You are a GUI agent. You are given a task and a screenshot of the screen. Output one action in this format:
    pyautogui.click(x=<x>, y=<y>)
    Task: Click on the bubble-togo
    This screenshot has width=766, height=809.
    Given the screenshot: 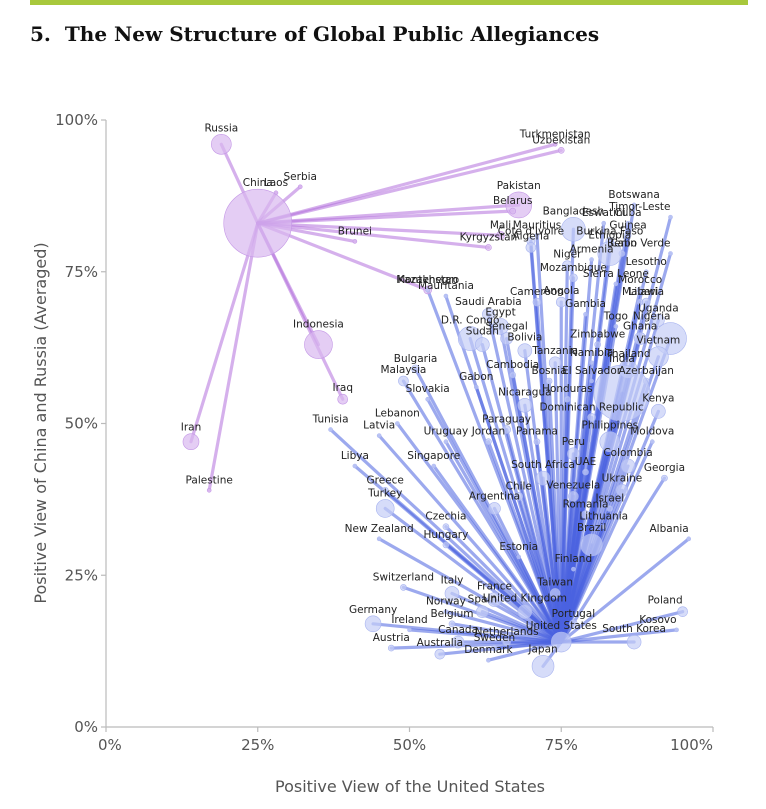 What is the action you would take?
    pyautogui.click(x=616, y=326)
    